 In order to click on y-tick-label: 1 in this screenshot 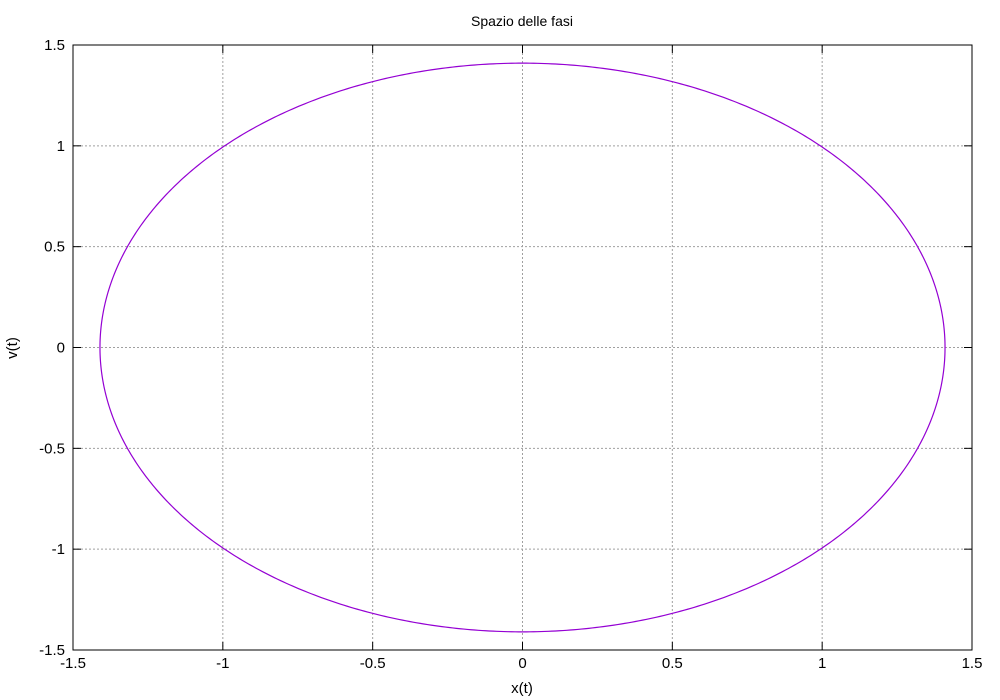, I will do `click(61, 146)`.